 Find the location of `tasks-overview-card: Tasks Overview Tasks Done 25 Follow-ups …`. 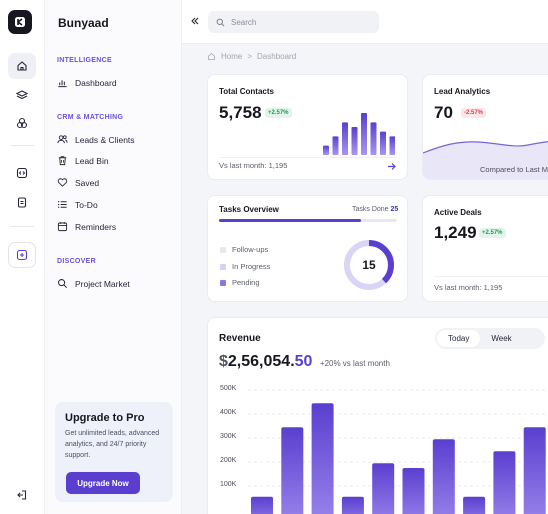

tasks-overview-card: Tasks Overview Tasks Done 25 Follow-ups … is located at coordinates (307, 248).